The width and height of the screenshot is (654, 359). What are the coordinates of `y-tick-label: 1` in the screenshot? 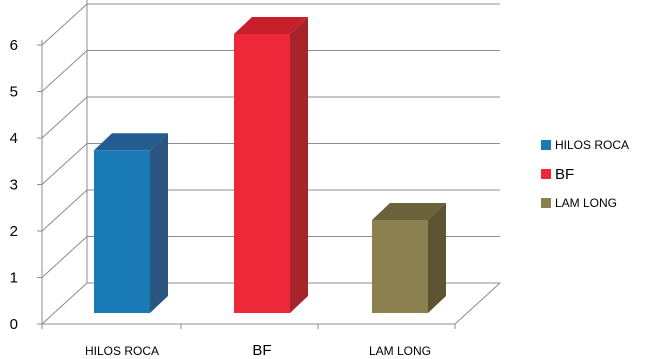 It's located at (14, 278).